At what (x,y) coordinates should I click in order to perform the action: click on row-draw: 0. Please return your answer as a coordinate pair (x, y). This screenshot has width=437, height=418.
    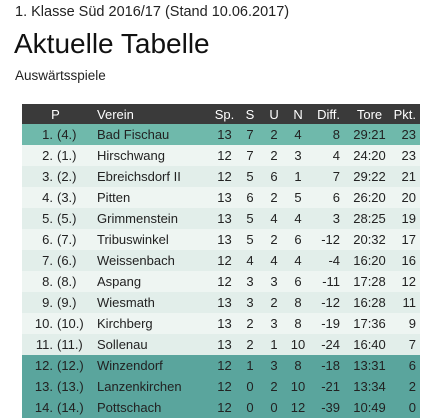
    Looking at the image, I should click on (274, 407).